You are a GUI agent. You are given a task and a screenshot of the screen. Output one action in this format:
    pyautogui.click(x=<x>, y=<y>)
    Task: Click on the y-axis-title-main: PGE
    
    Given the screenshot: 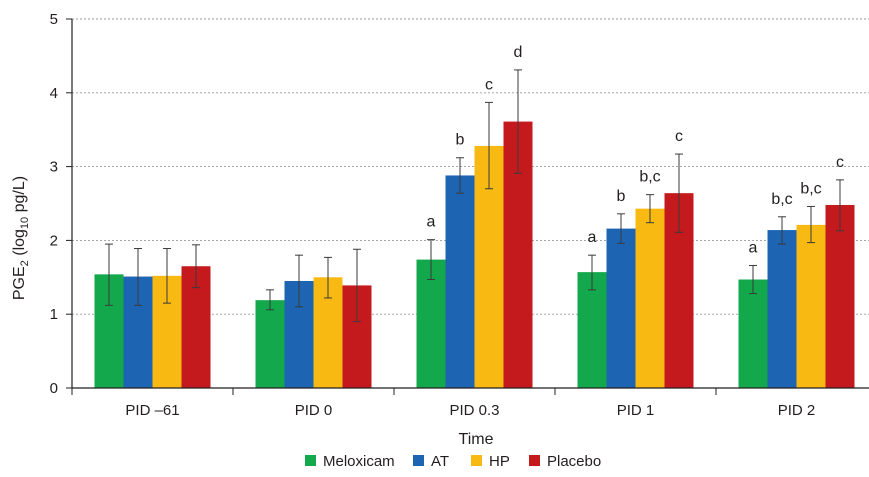 What is the action you would take?
    pyautogui.click(x=19, y=283)
    